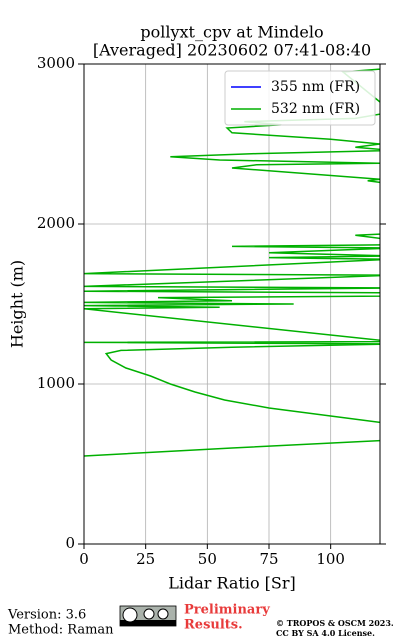 This screenshot has width=400, height=640. I want to click on y-tick-label: 3000, so click(56, 63).